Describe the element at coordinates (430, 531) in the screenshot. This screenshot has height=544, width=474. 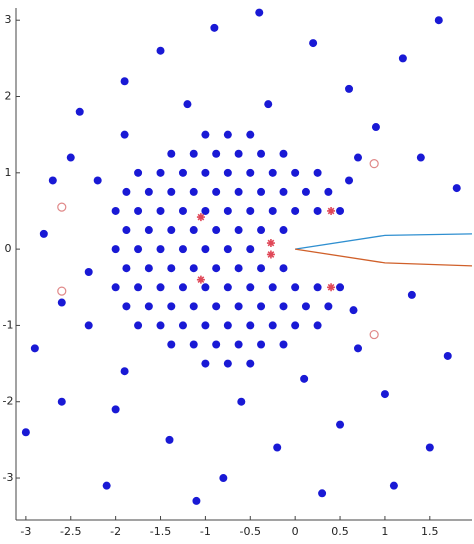
I see `x-tick-label: 1.5` at that location.